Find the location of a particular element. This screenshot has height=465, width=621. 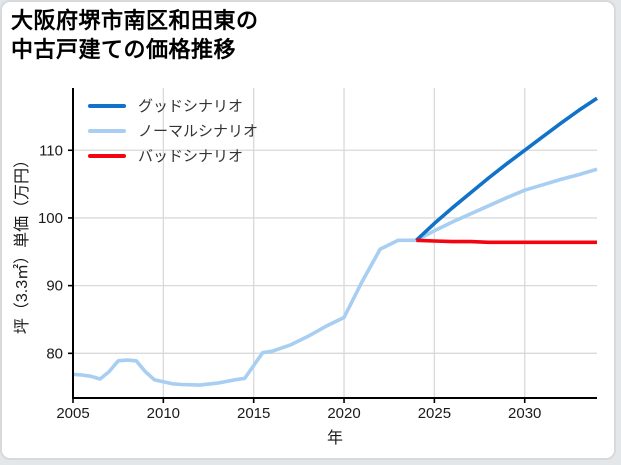

y-tick-label: 110 is located at coordinates (51, 150).